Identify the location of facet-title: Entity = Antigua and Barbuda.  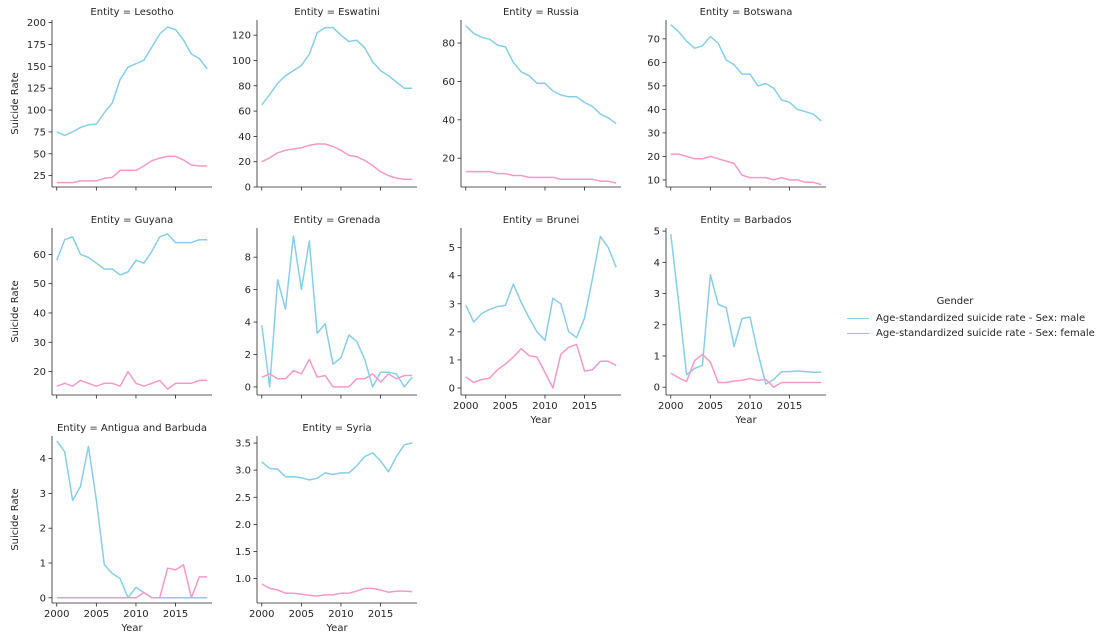
(132, 428).